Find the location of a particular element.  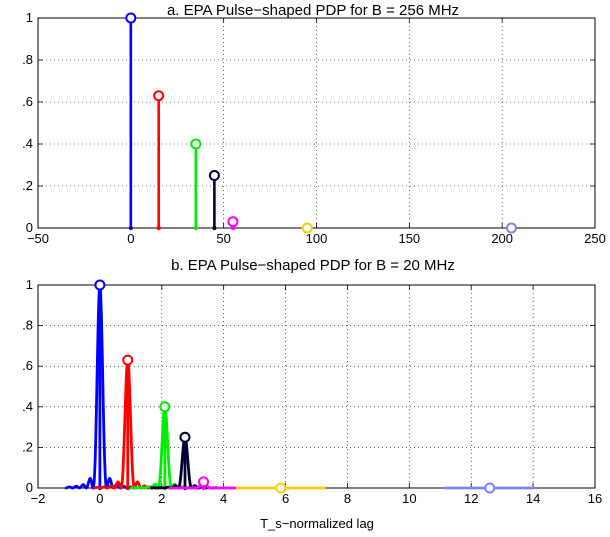

x-tick-label: 200 is located at coordinates (502, 238).